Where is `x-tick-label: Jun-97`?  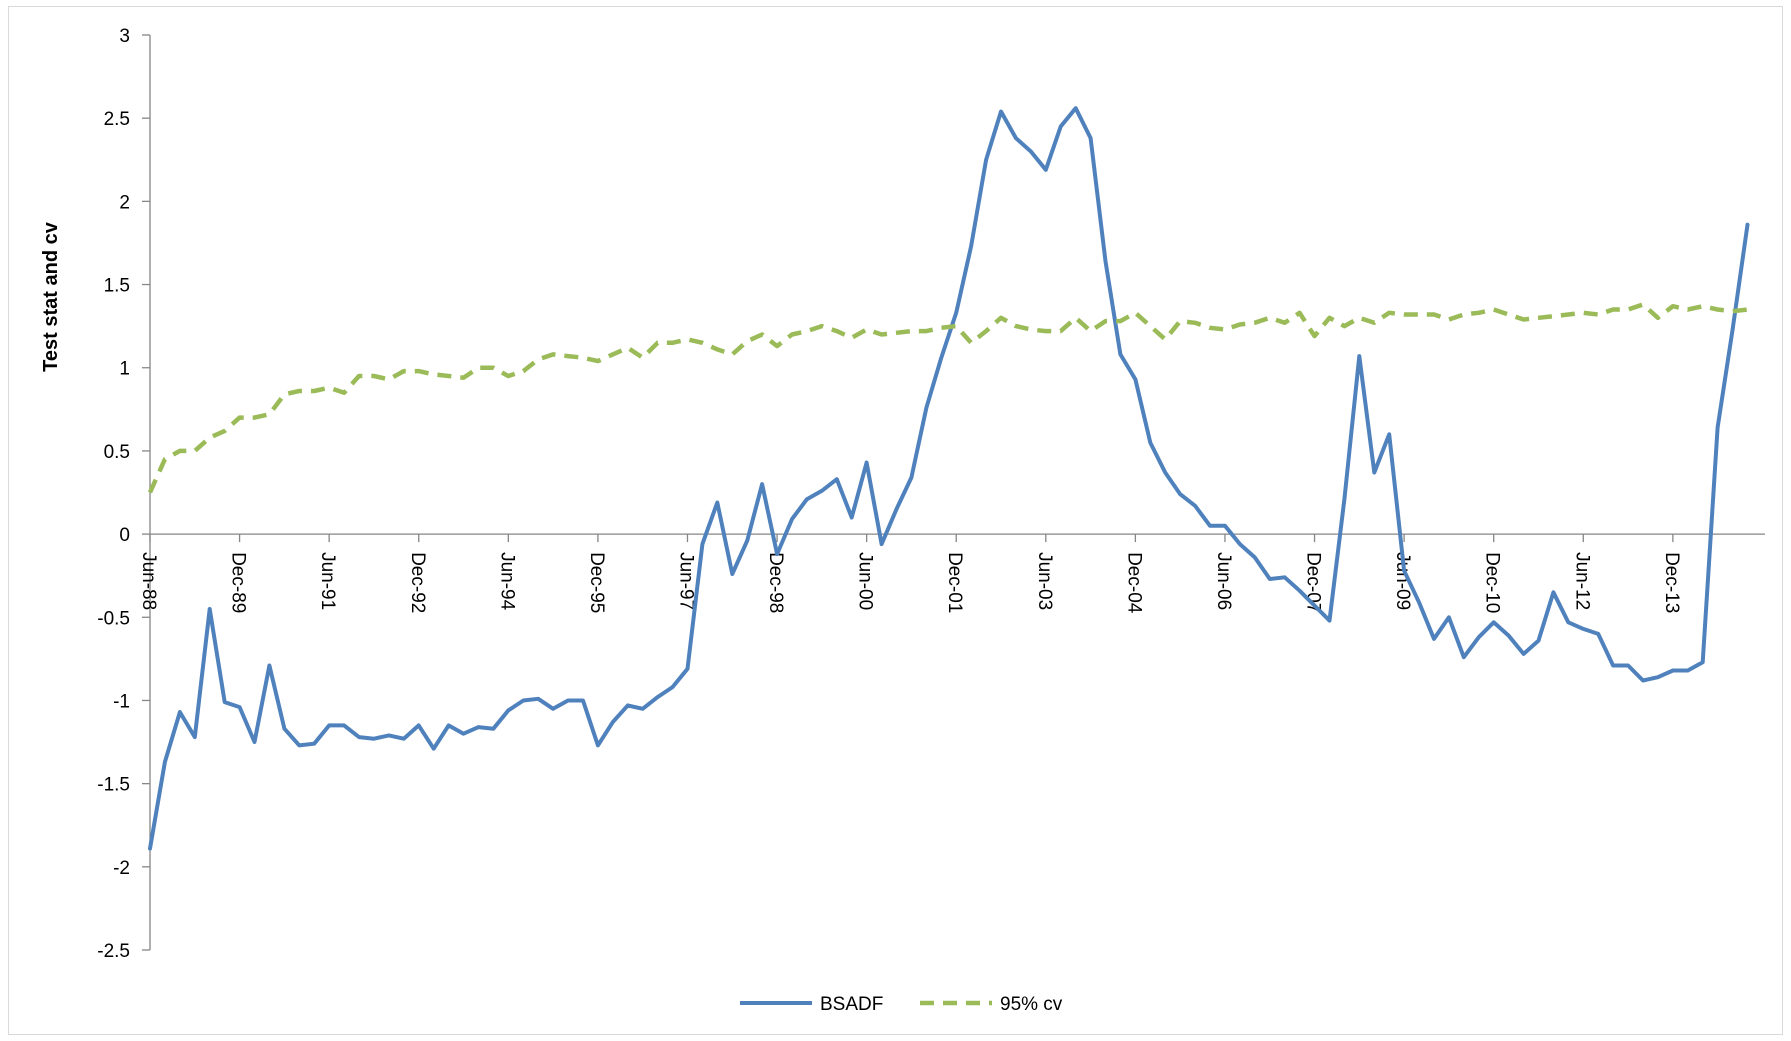
x-tick-label: Jun-97 is located at coordinates (685, 581).